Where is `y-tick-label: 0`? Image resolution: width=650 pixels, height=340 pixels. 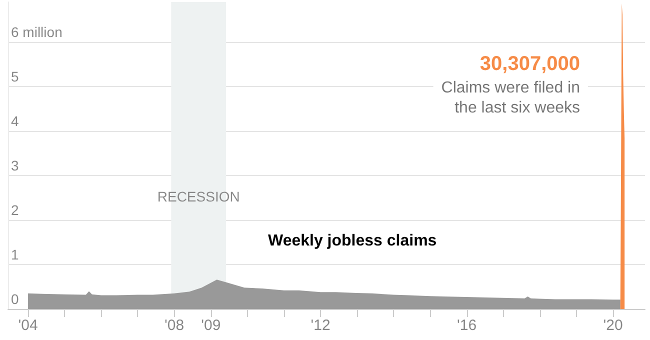
y-tick-label: 0 is located at coordinates (15, 299).